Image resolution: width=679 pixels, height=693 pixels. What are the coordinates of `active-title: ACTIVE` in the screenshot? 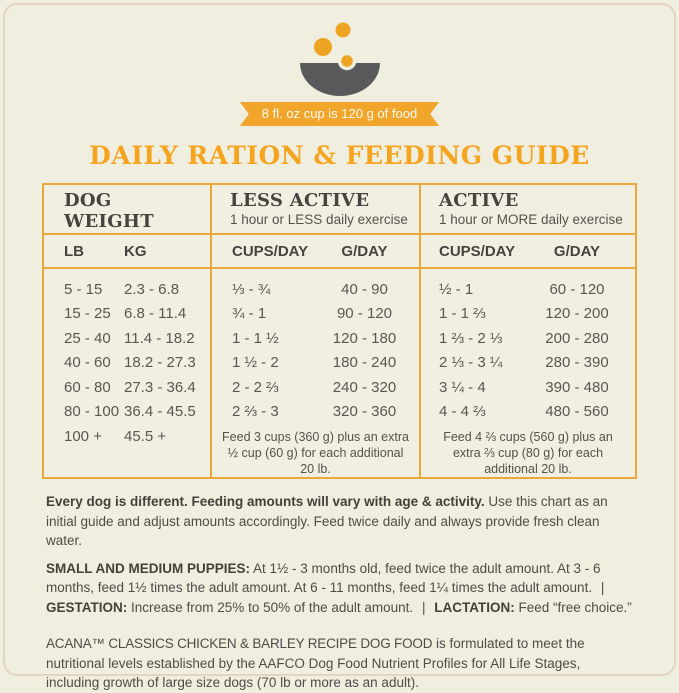 It's located at (479, 200).